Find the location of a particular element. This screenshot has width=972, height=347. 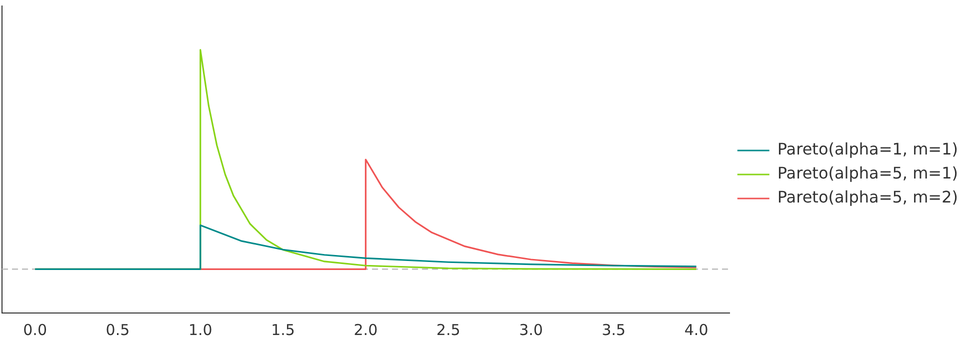

x-tick-label: 1.0 is located at coordinates (200, 329).